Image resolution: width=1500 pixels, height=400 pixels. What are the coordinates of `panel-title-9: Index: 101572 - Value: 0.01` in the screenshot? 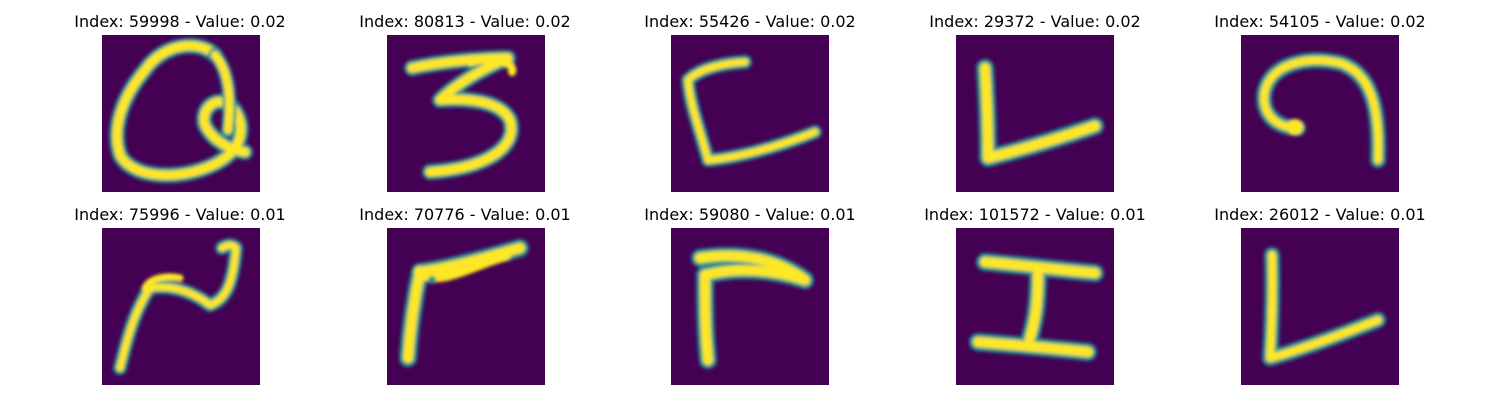 It's located at (1035, 214).